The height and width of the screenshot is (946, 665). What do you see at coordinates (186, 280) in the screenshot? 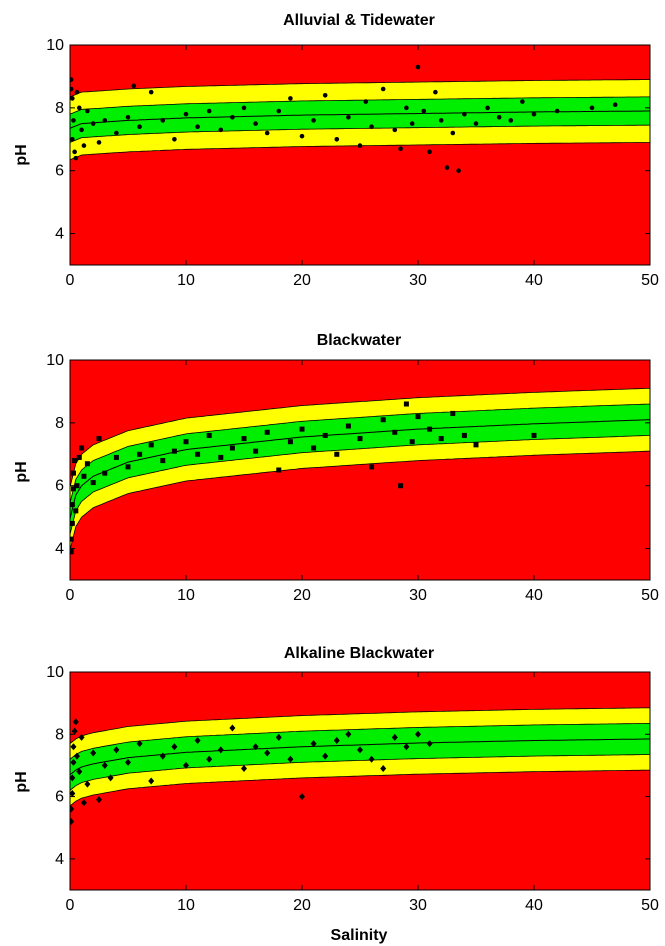
I see `x-tick-label: 10` at bounding box center [186, 280].